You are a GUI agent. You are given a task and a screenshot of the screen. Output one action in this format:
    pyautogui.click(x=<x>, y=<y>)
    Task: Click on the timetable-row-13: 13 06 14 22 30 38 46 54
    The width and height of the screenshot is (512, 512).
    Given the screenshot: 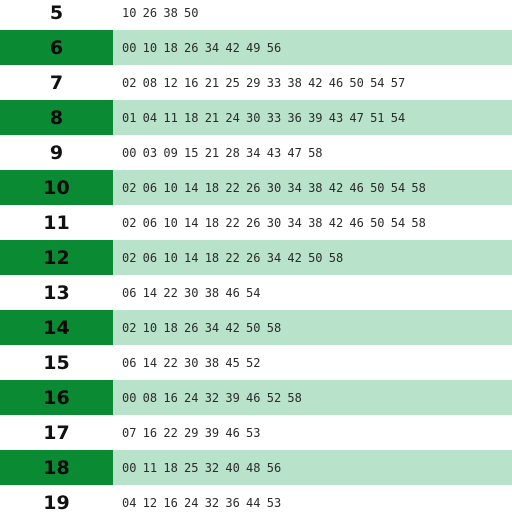 What is the action you would take?
    pyautogui.click(x=256, y=292)
    